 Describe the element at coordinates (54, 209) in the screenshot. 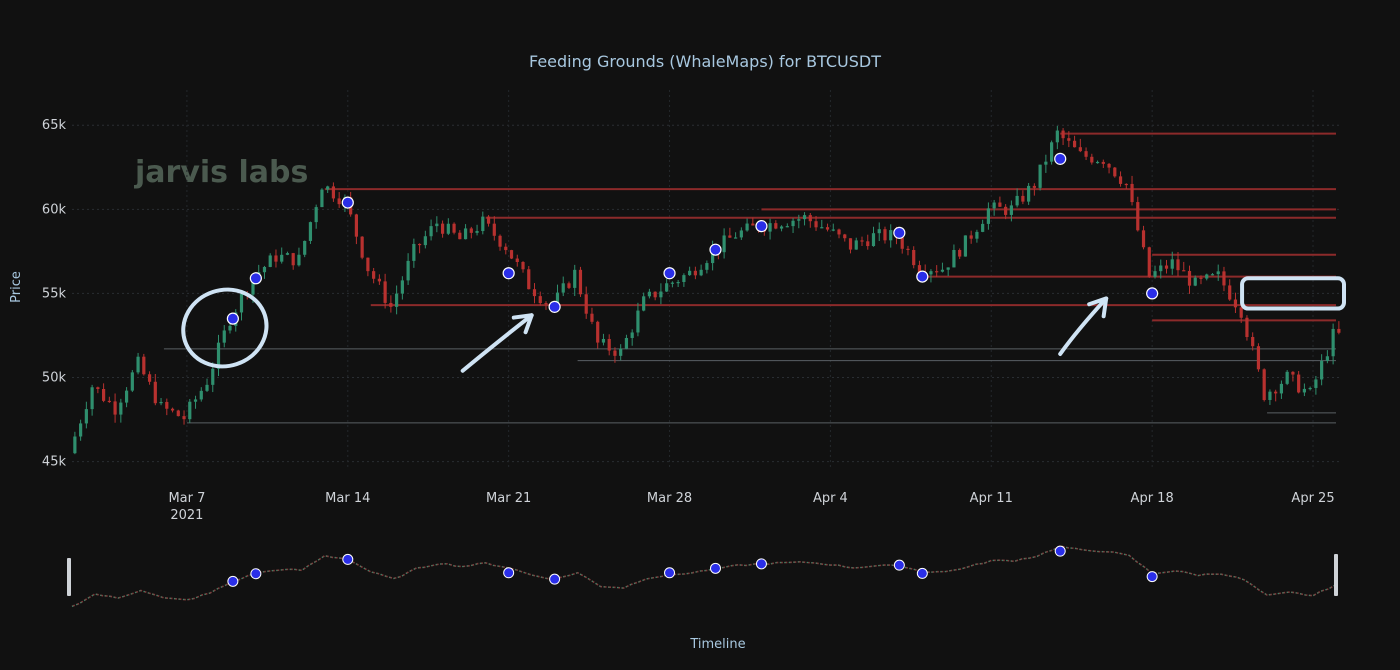

I see `y-tick-label: 60k` at that location.